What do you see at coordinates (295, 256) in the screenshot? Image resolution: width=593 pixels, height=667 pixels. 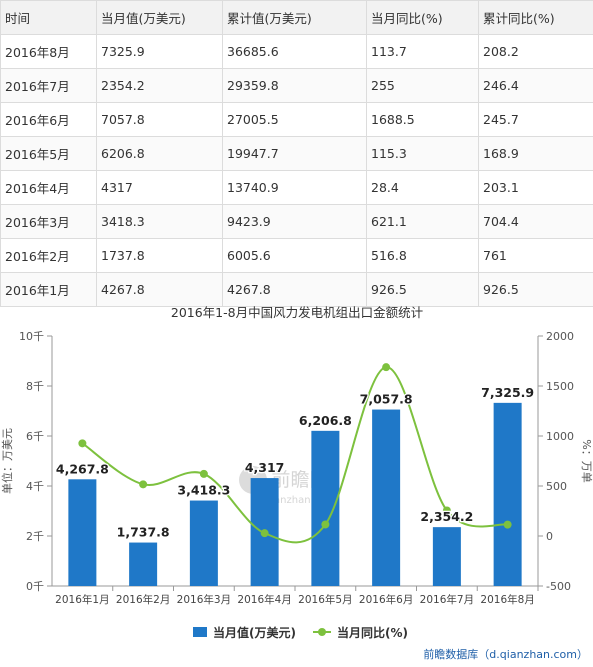 I see `table-cell: 6005.6` at bounding box center [295, 256].